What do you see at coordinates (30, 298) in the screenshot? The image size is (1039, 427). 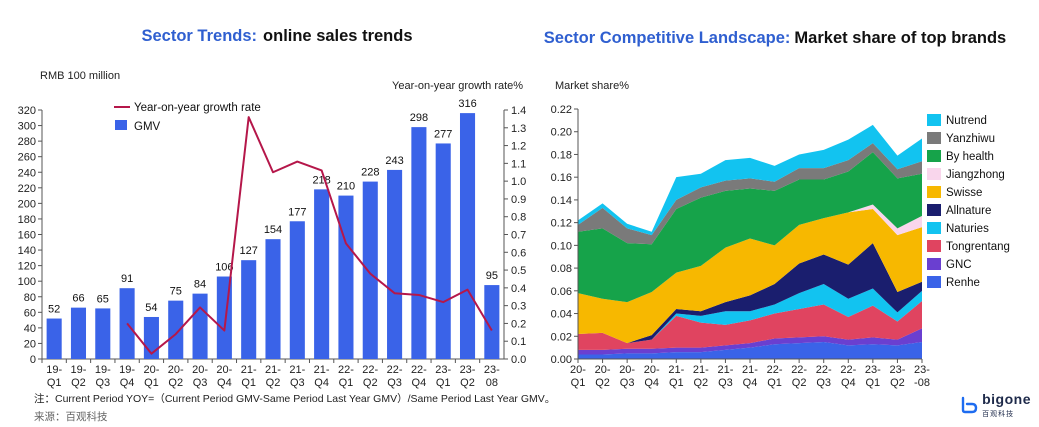 I see `left-y-tick-label: 80` at bounding box center [30, 298].